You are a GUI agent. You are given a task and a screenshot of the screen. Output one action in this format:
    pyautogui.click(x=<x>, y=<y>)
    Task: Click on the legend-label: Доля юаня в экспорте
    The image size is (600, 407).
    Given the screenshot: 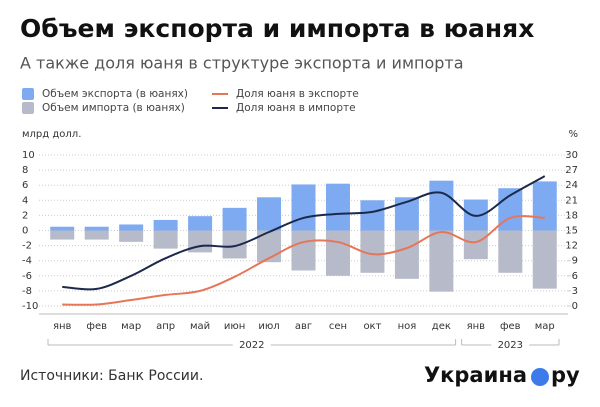 What is the action you would take?
    pyautogui.click(x=297, y=94)
    